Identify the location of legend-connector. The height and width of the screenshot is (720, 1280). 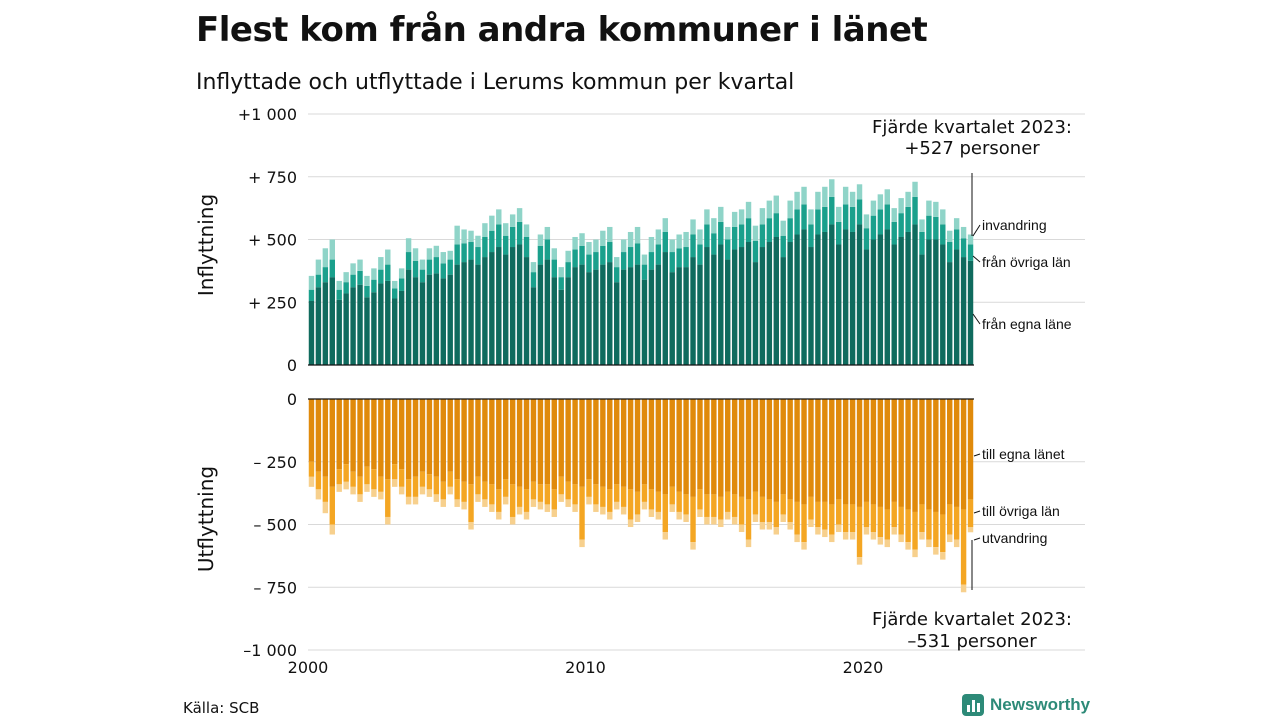
(976, 230).